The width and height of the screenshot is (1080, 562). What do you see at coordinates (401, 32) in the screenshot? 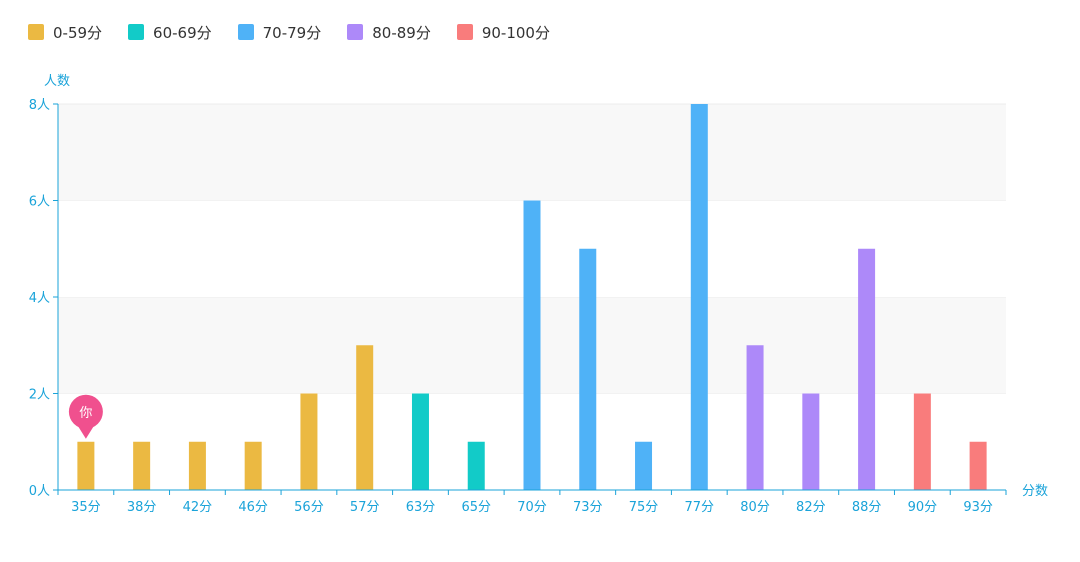
I see `legend-label: 80-89分` at bounding box center [401, 32].